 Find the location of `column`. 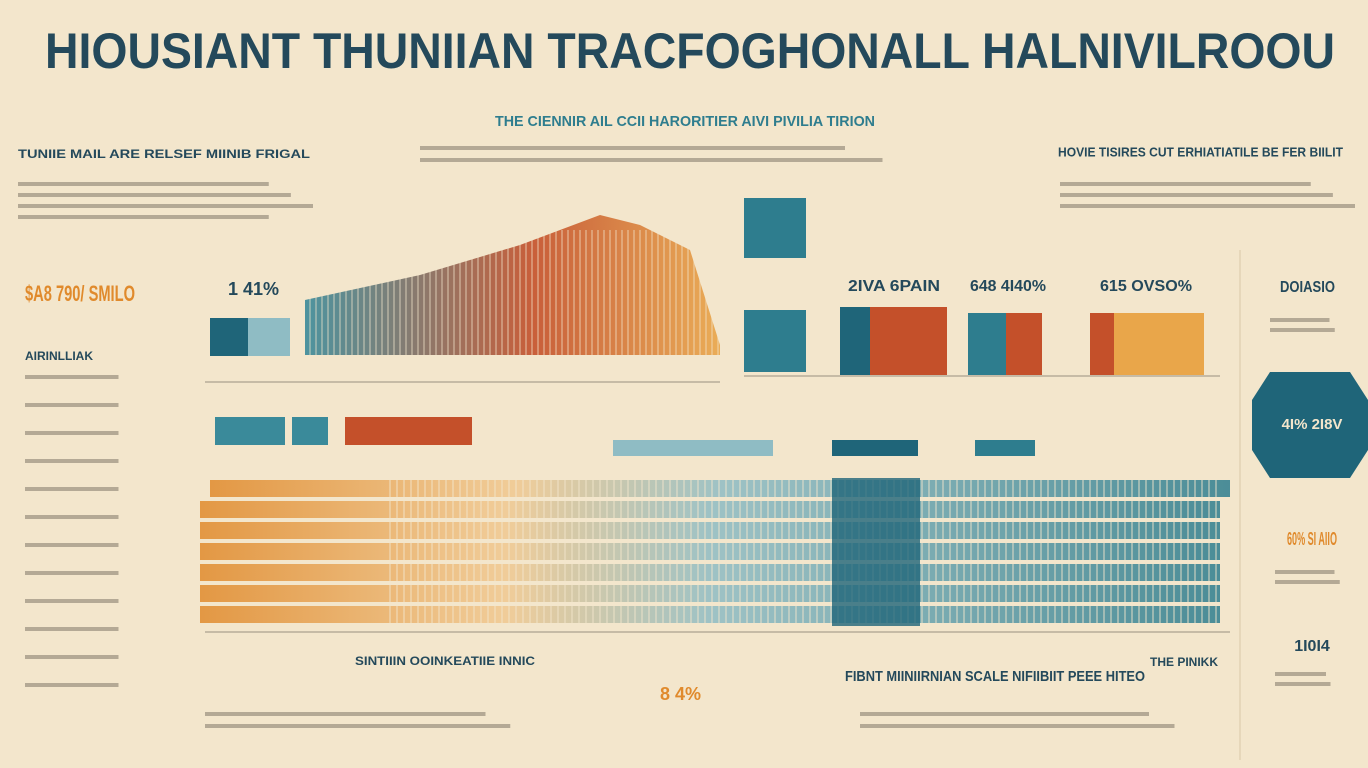

column is located at coordinates (876, 552).